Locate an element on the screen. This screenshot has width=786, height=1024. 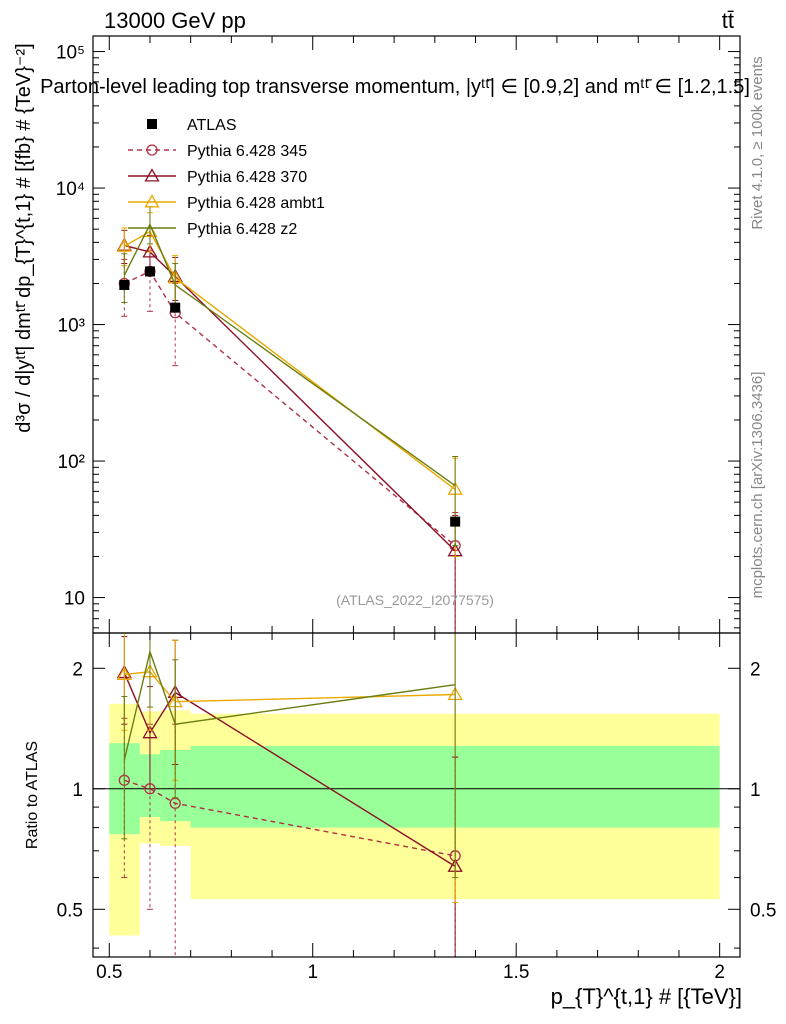
legend-label: Pythia 6.428 z2 is located at coordinates (242, 229).